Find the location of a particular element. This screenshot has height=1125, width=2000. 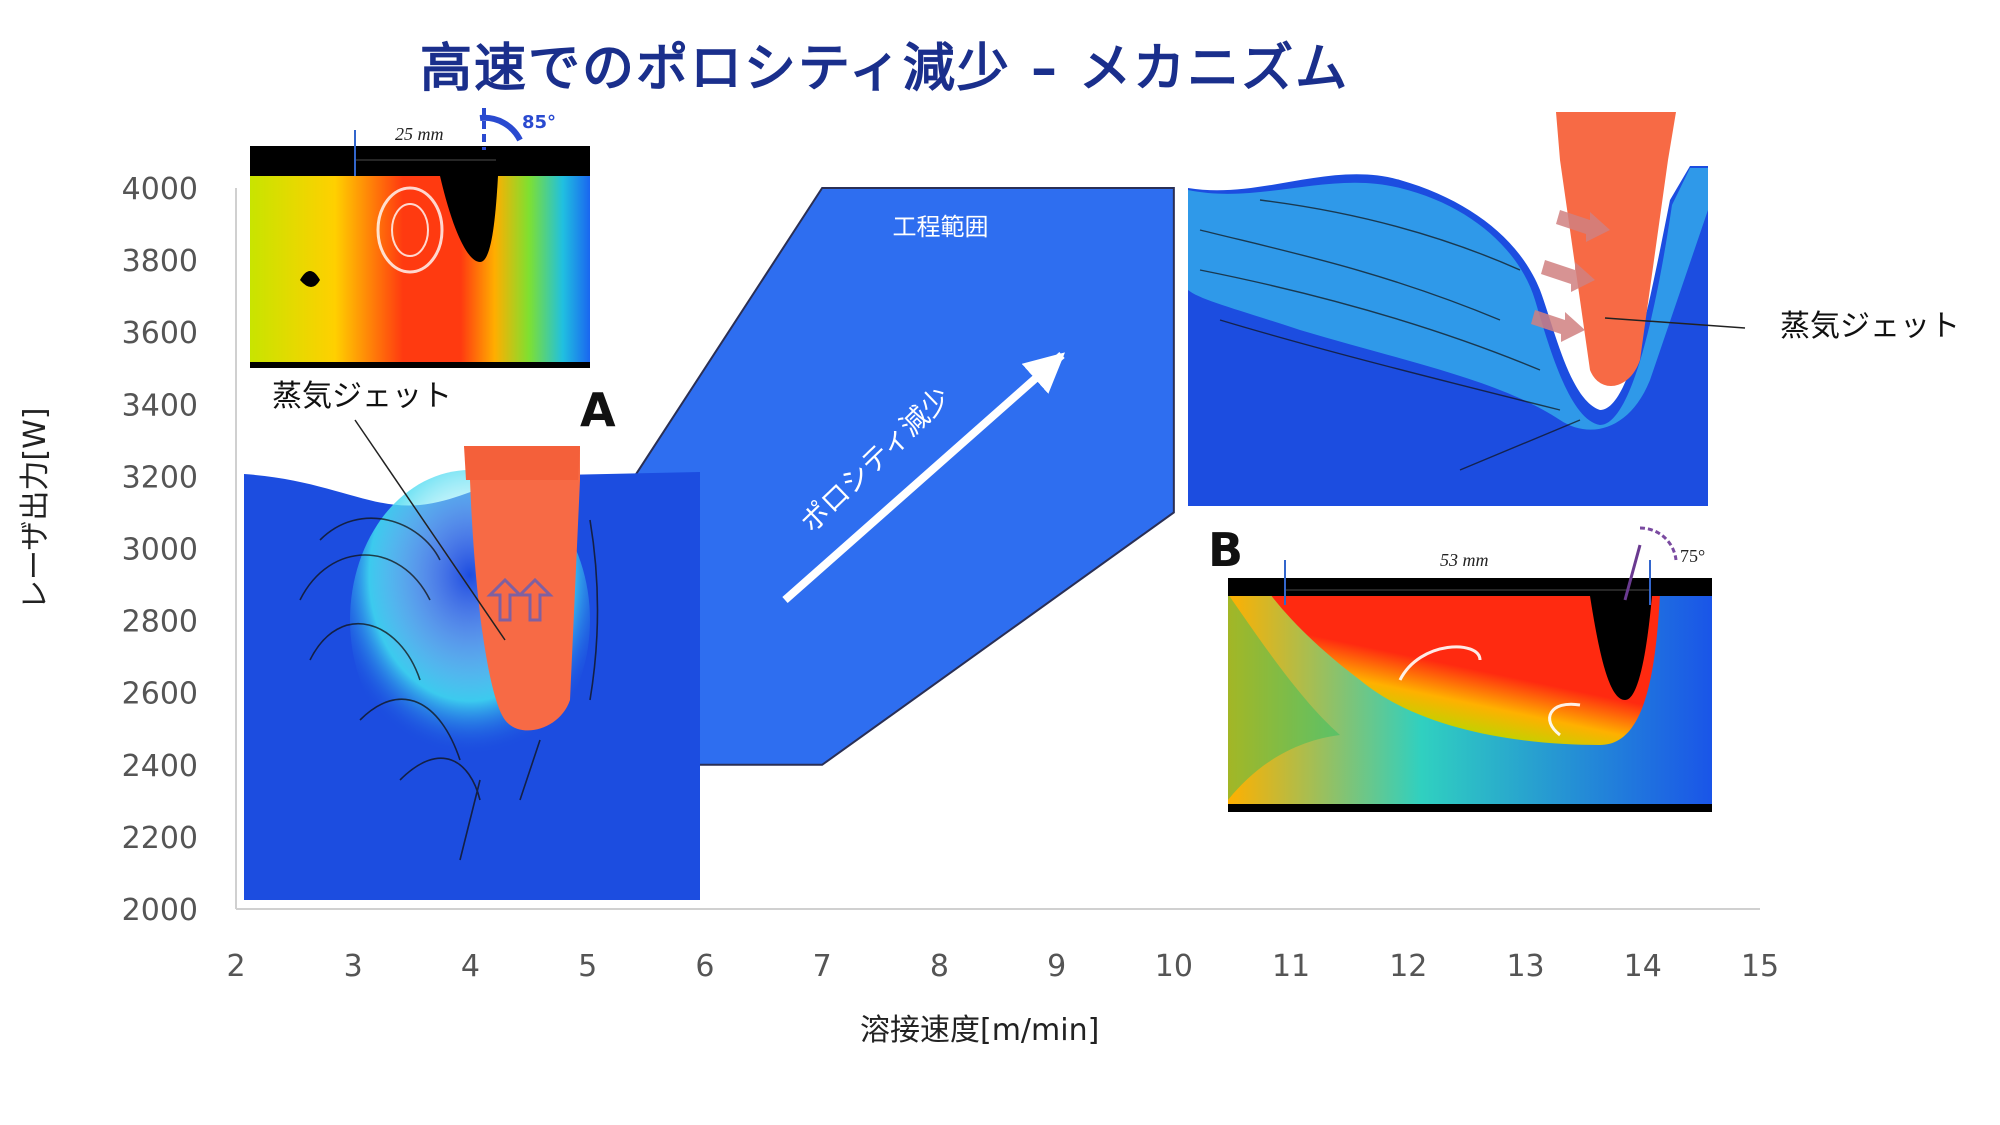

x-tick-label: 4 is located at coordinates (470, 966).